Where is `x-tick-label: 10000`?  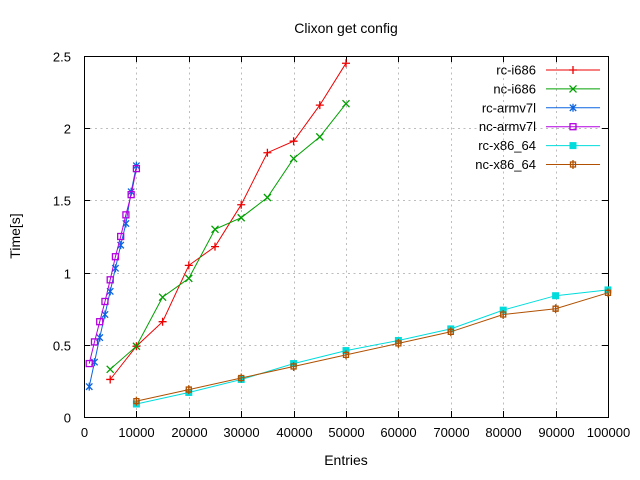 x-tick-label: 10000 is located at coordinates (136, 432).